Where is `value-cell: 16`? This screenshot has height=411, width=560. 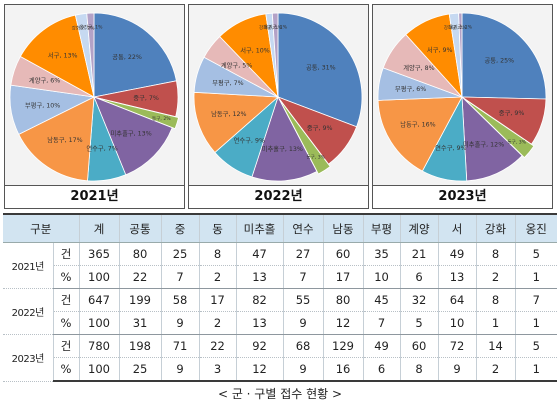 value-cell: 16 is located at coordinates (343, 369).